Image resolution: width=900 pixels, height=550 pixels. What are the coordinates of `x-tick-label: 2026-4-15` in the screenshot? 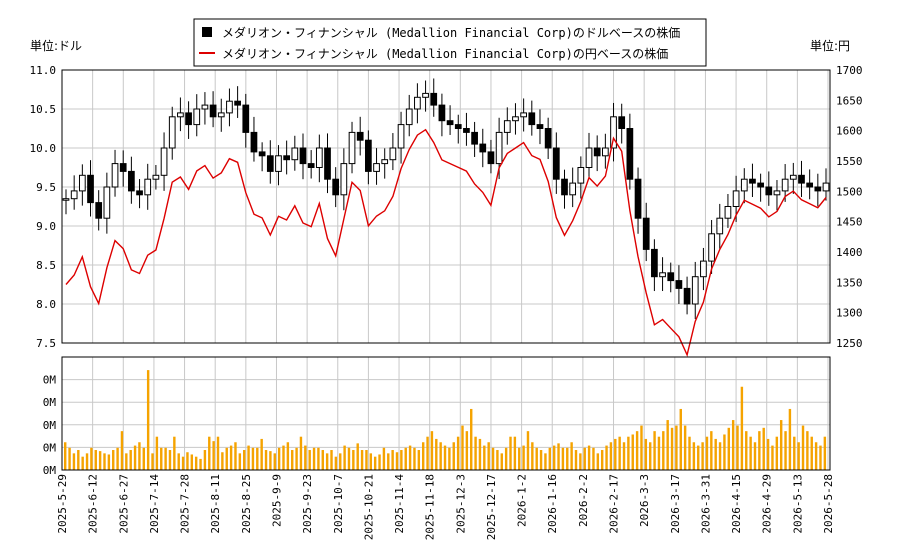 It's located at (736, 504).